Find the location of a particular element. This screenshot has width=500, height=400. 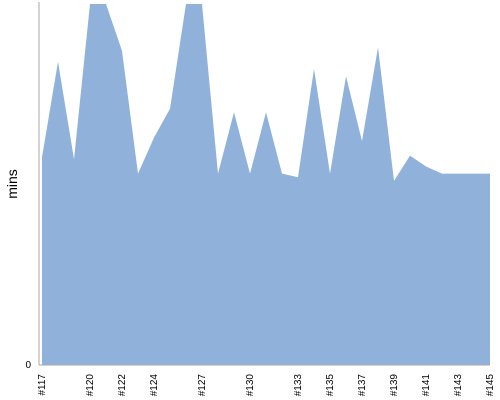

x-tick-label: #145 is located at coordinates (490, 385).